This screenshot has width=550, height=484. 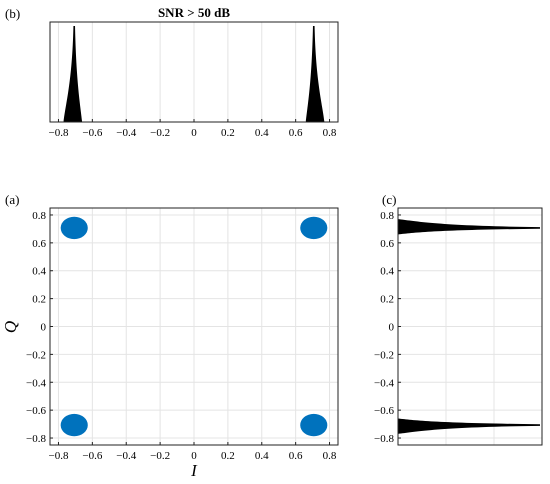 What do you see at coordinates (10, 327) in the screenshot?
I see `y-axis-label: Q` at bounding box center [10, 327].